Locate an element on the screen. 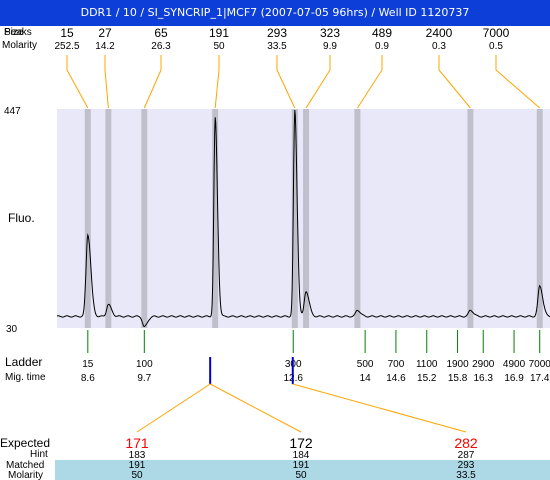 This screenshot has height=480, width=550. ladder-time-label: 14 is located at coordinates (366, 378).